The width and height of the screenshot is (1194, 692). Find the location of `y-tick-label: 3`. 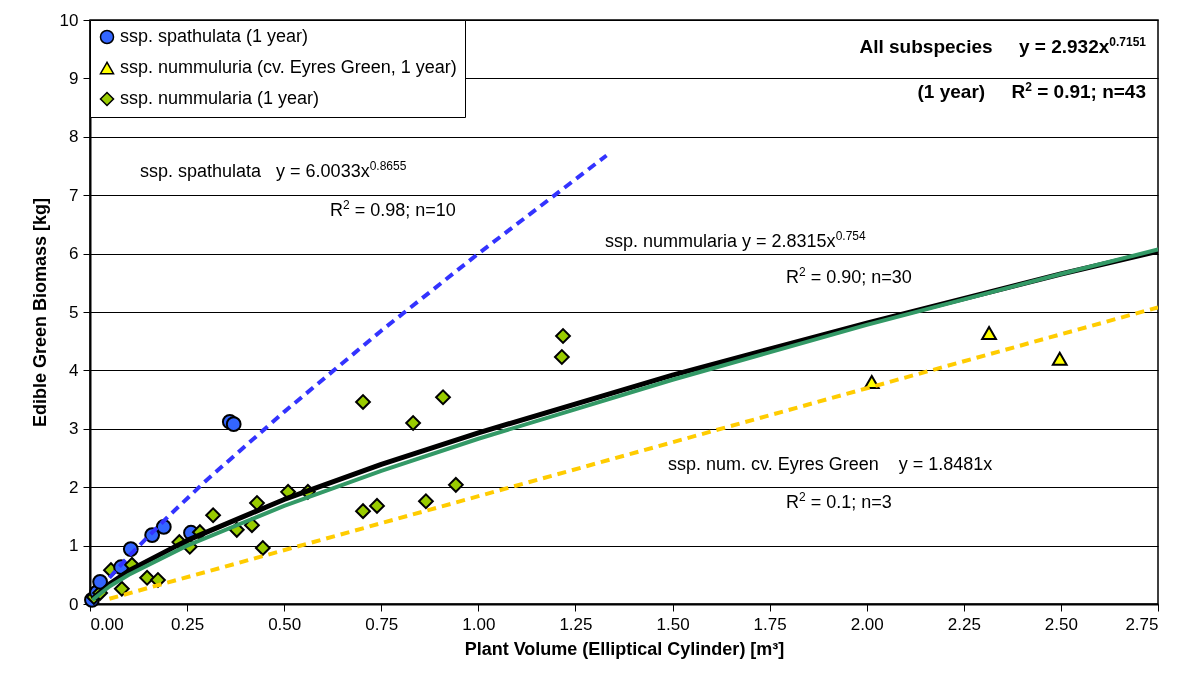

y-tick-label: 3 is located at coordinates (74, 429).